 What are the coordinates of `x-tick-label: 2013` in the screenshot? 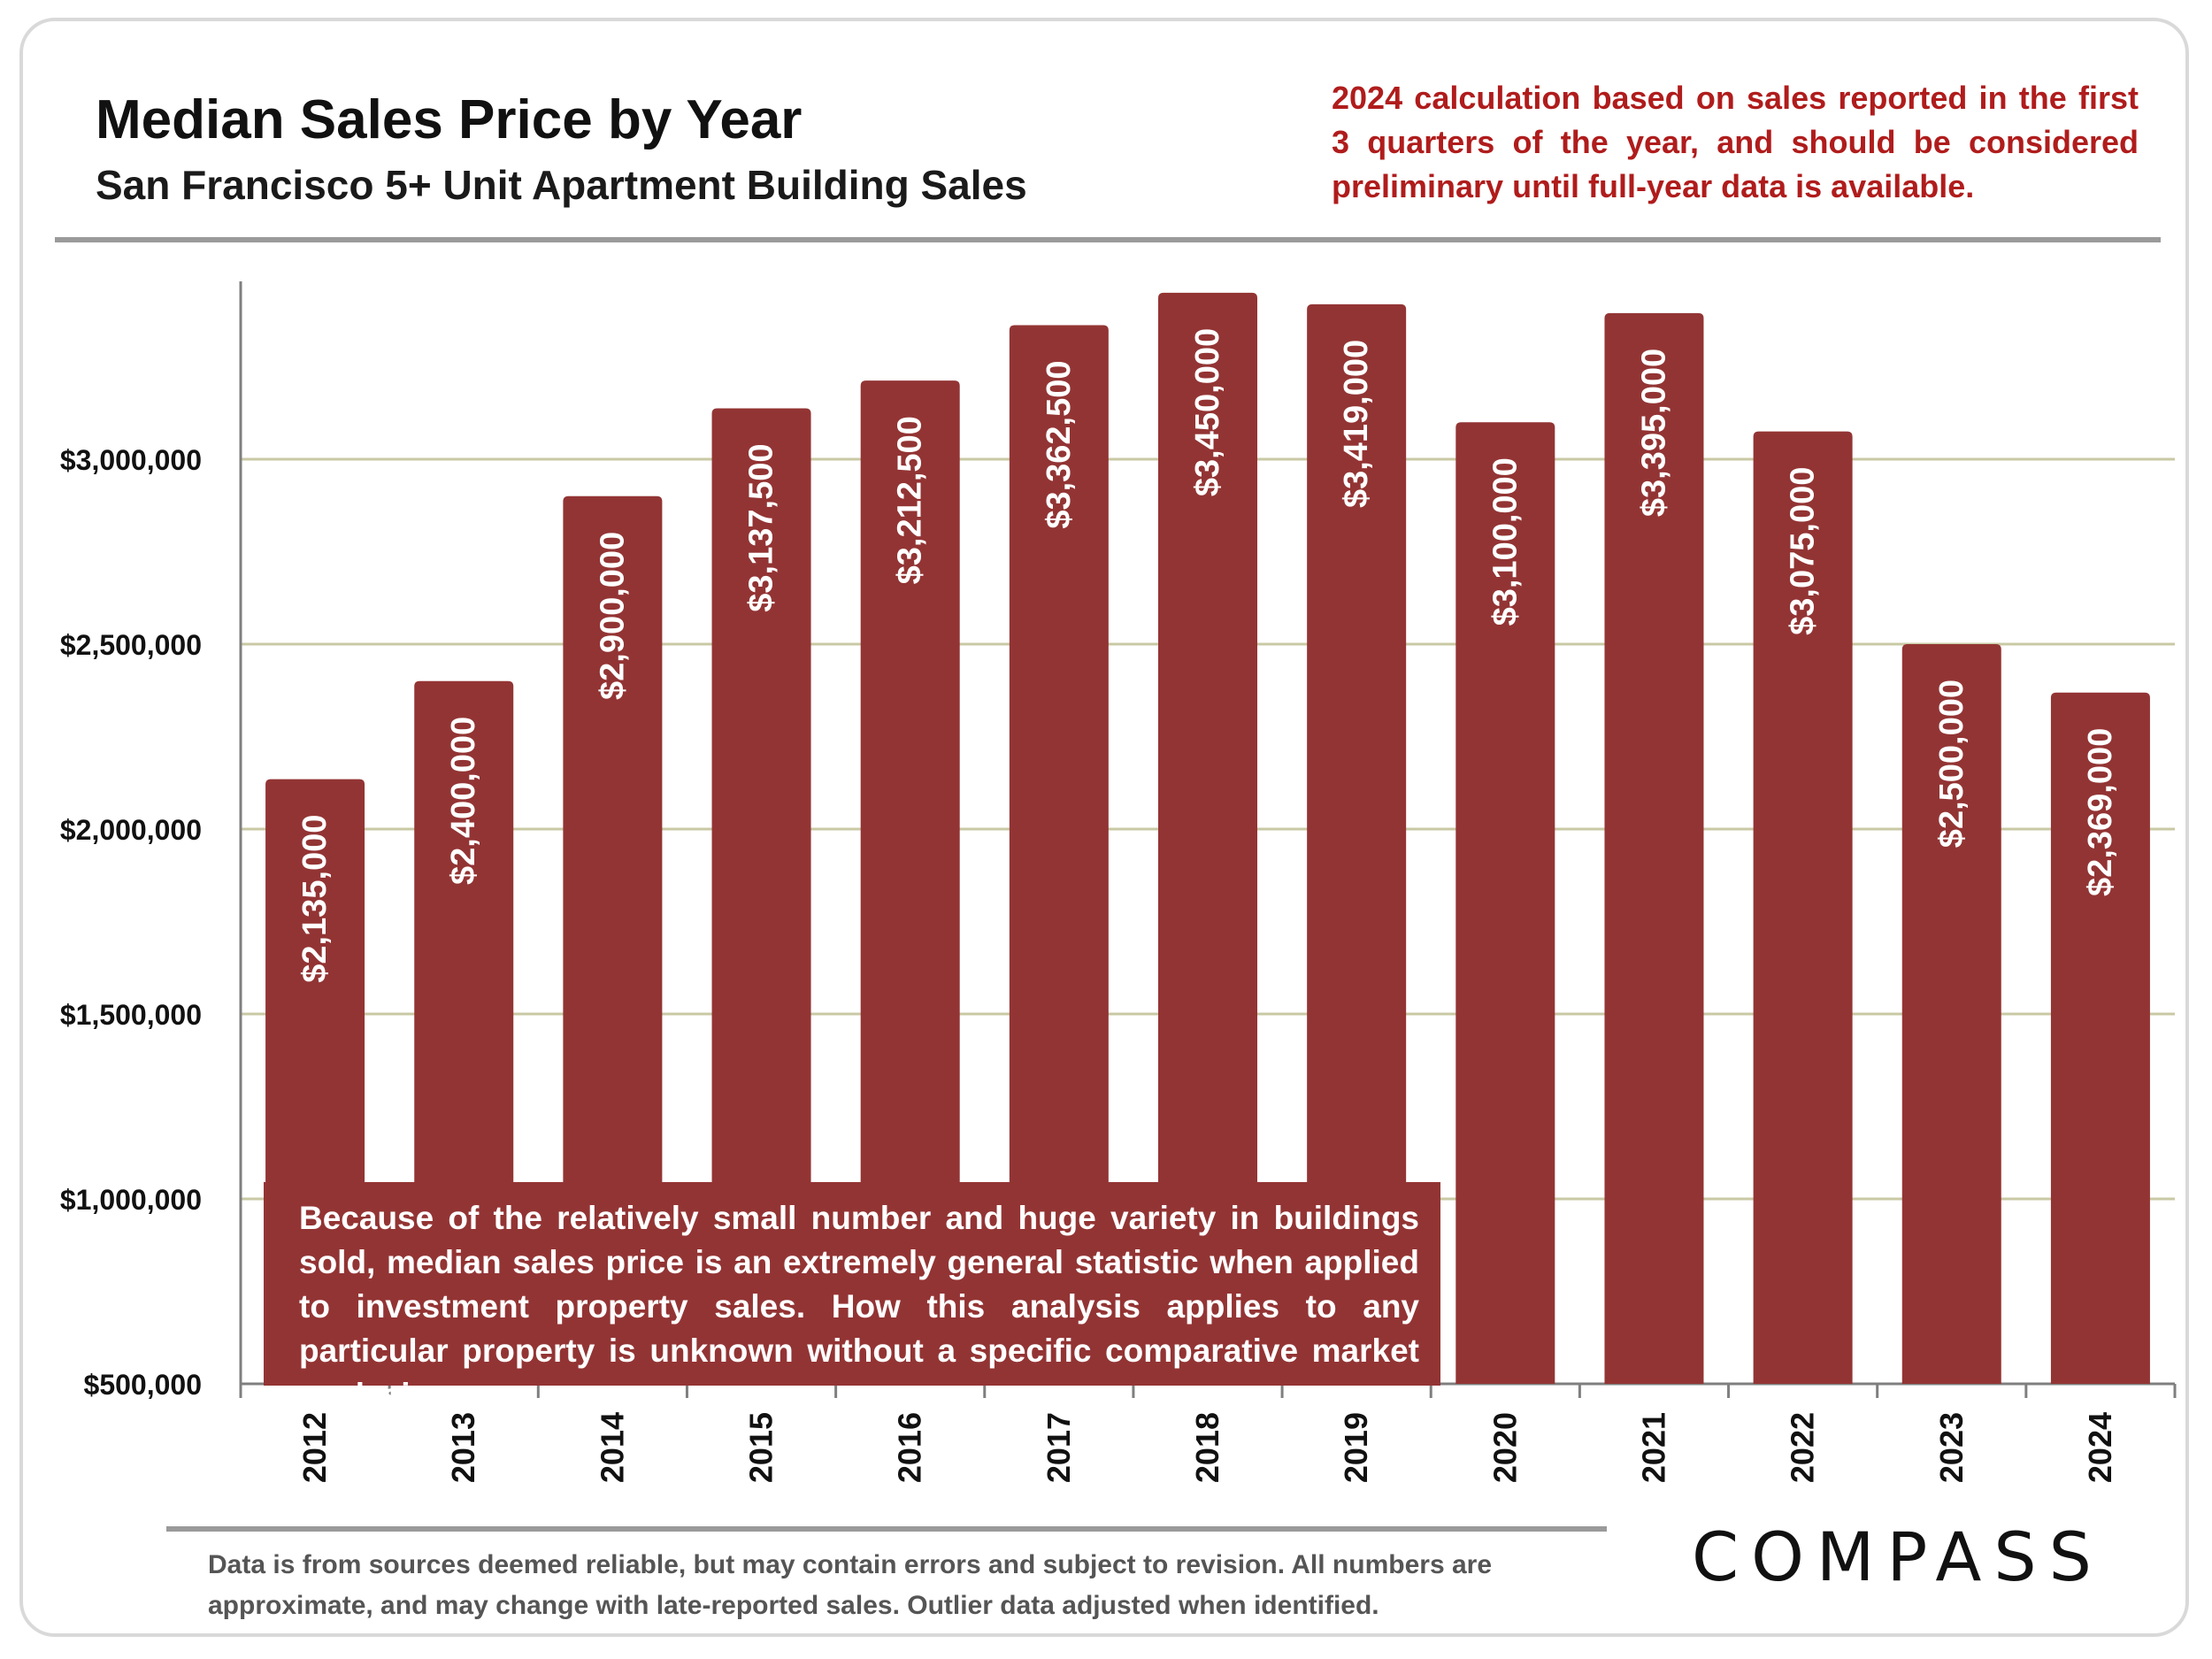 It's located at (463, 1447).